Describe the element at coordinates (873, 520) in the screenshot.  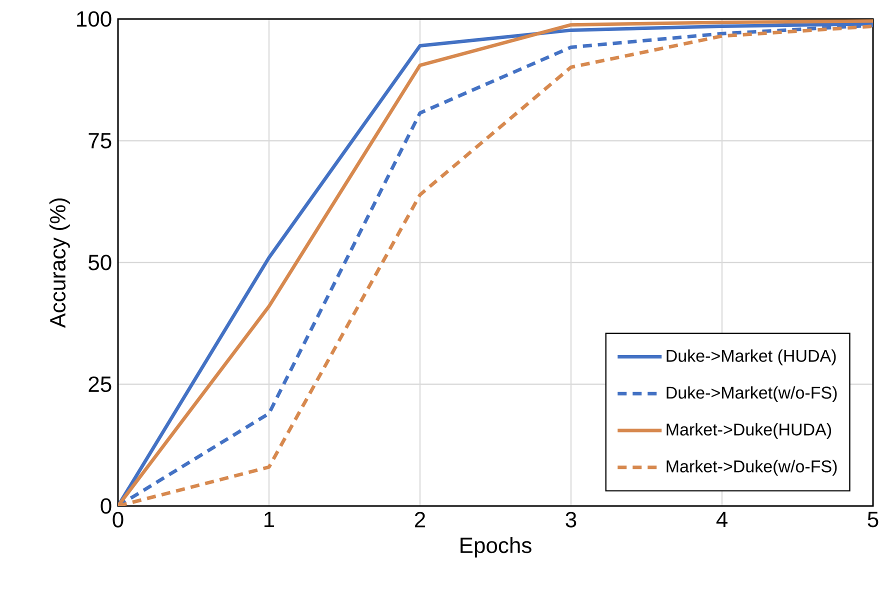
I see `x-tick-label: 5` at that location.